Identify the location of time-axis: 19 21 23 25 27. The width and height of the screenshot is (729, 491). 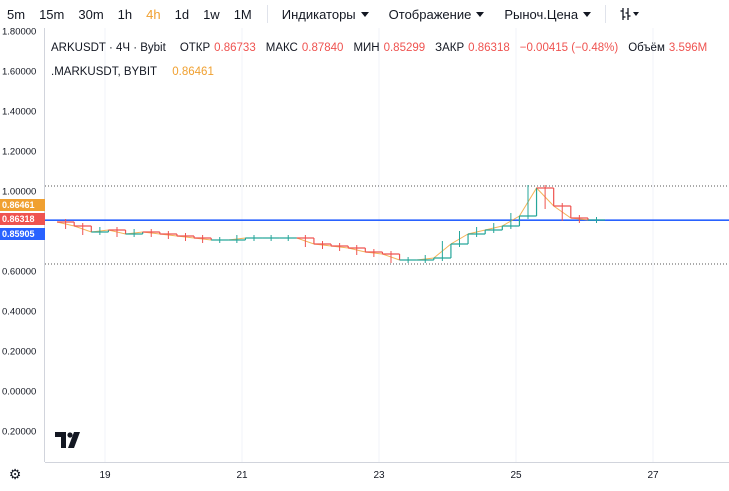
(387, 476).